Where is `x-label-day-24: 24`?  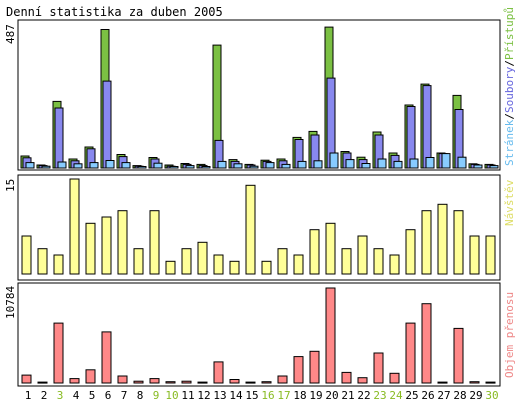
x-label-day-24: 24 is located at coordinates (396, 395).